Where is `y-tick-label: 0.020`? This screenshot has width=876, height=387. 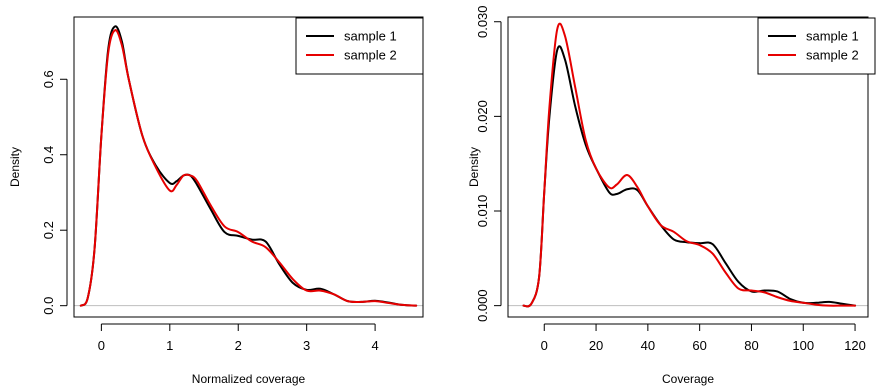 y-tick-label: 0.020 is located at coordinates (482, 116).